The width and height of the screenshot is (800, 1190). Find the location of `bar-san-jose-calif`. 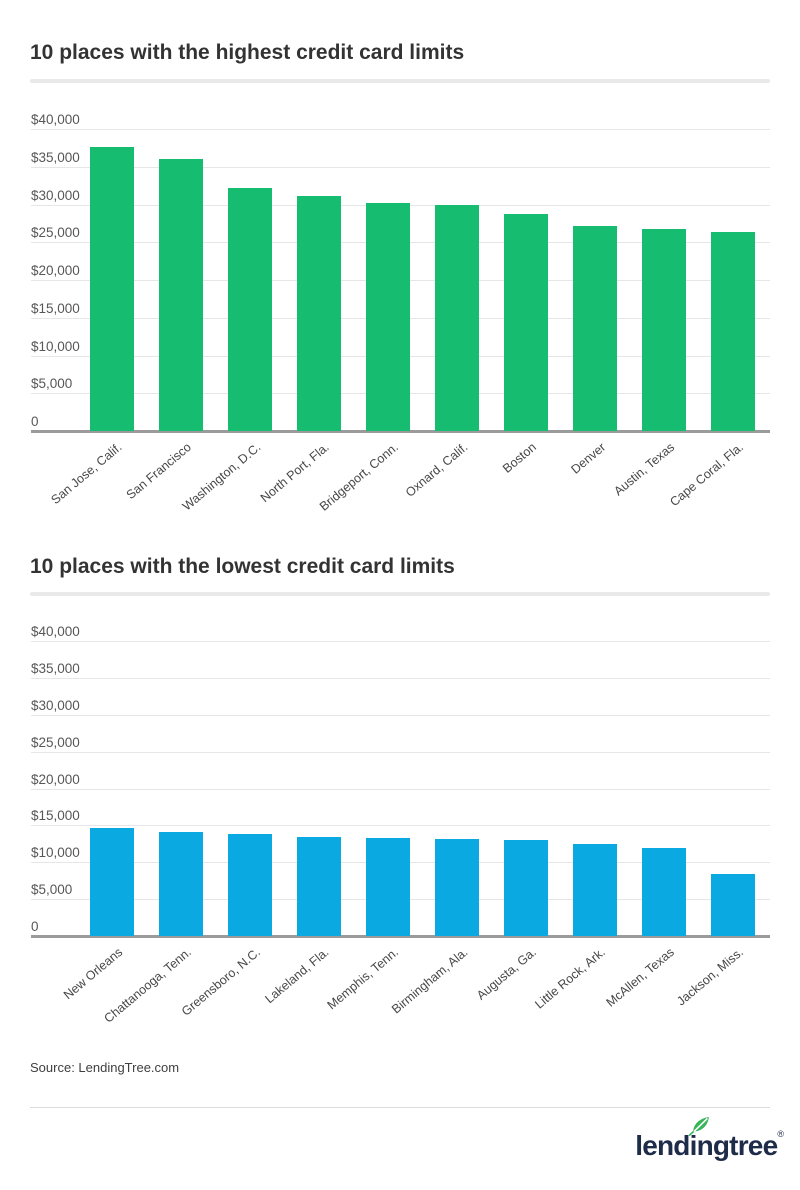

bar-san-jose-calif is located at coordinates (112, 289).